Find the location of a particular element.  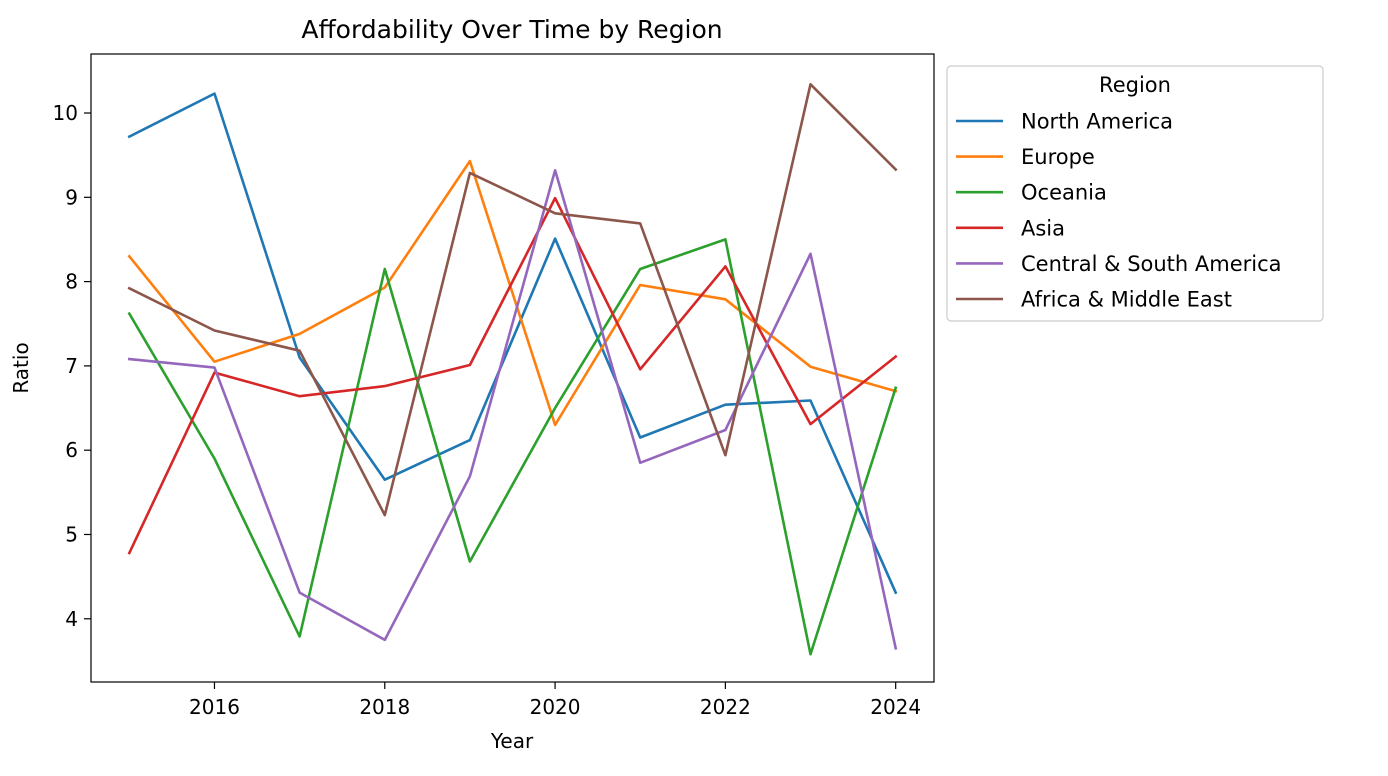

x-tick-label: 2022 is located at coordinates (725, 707).